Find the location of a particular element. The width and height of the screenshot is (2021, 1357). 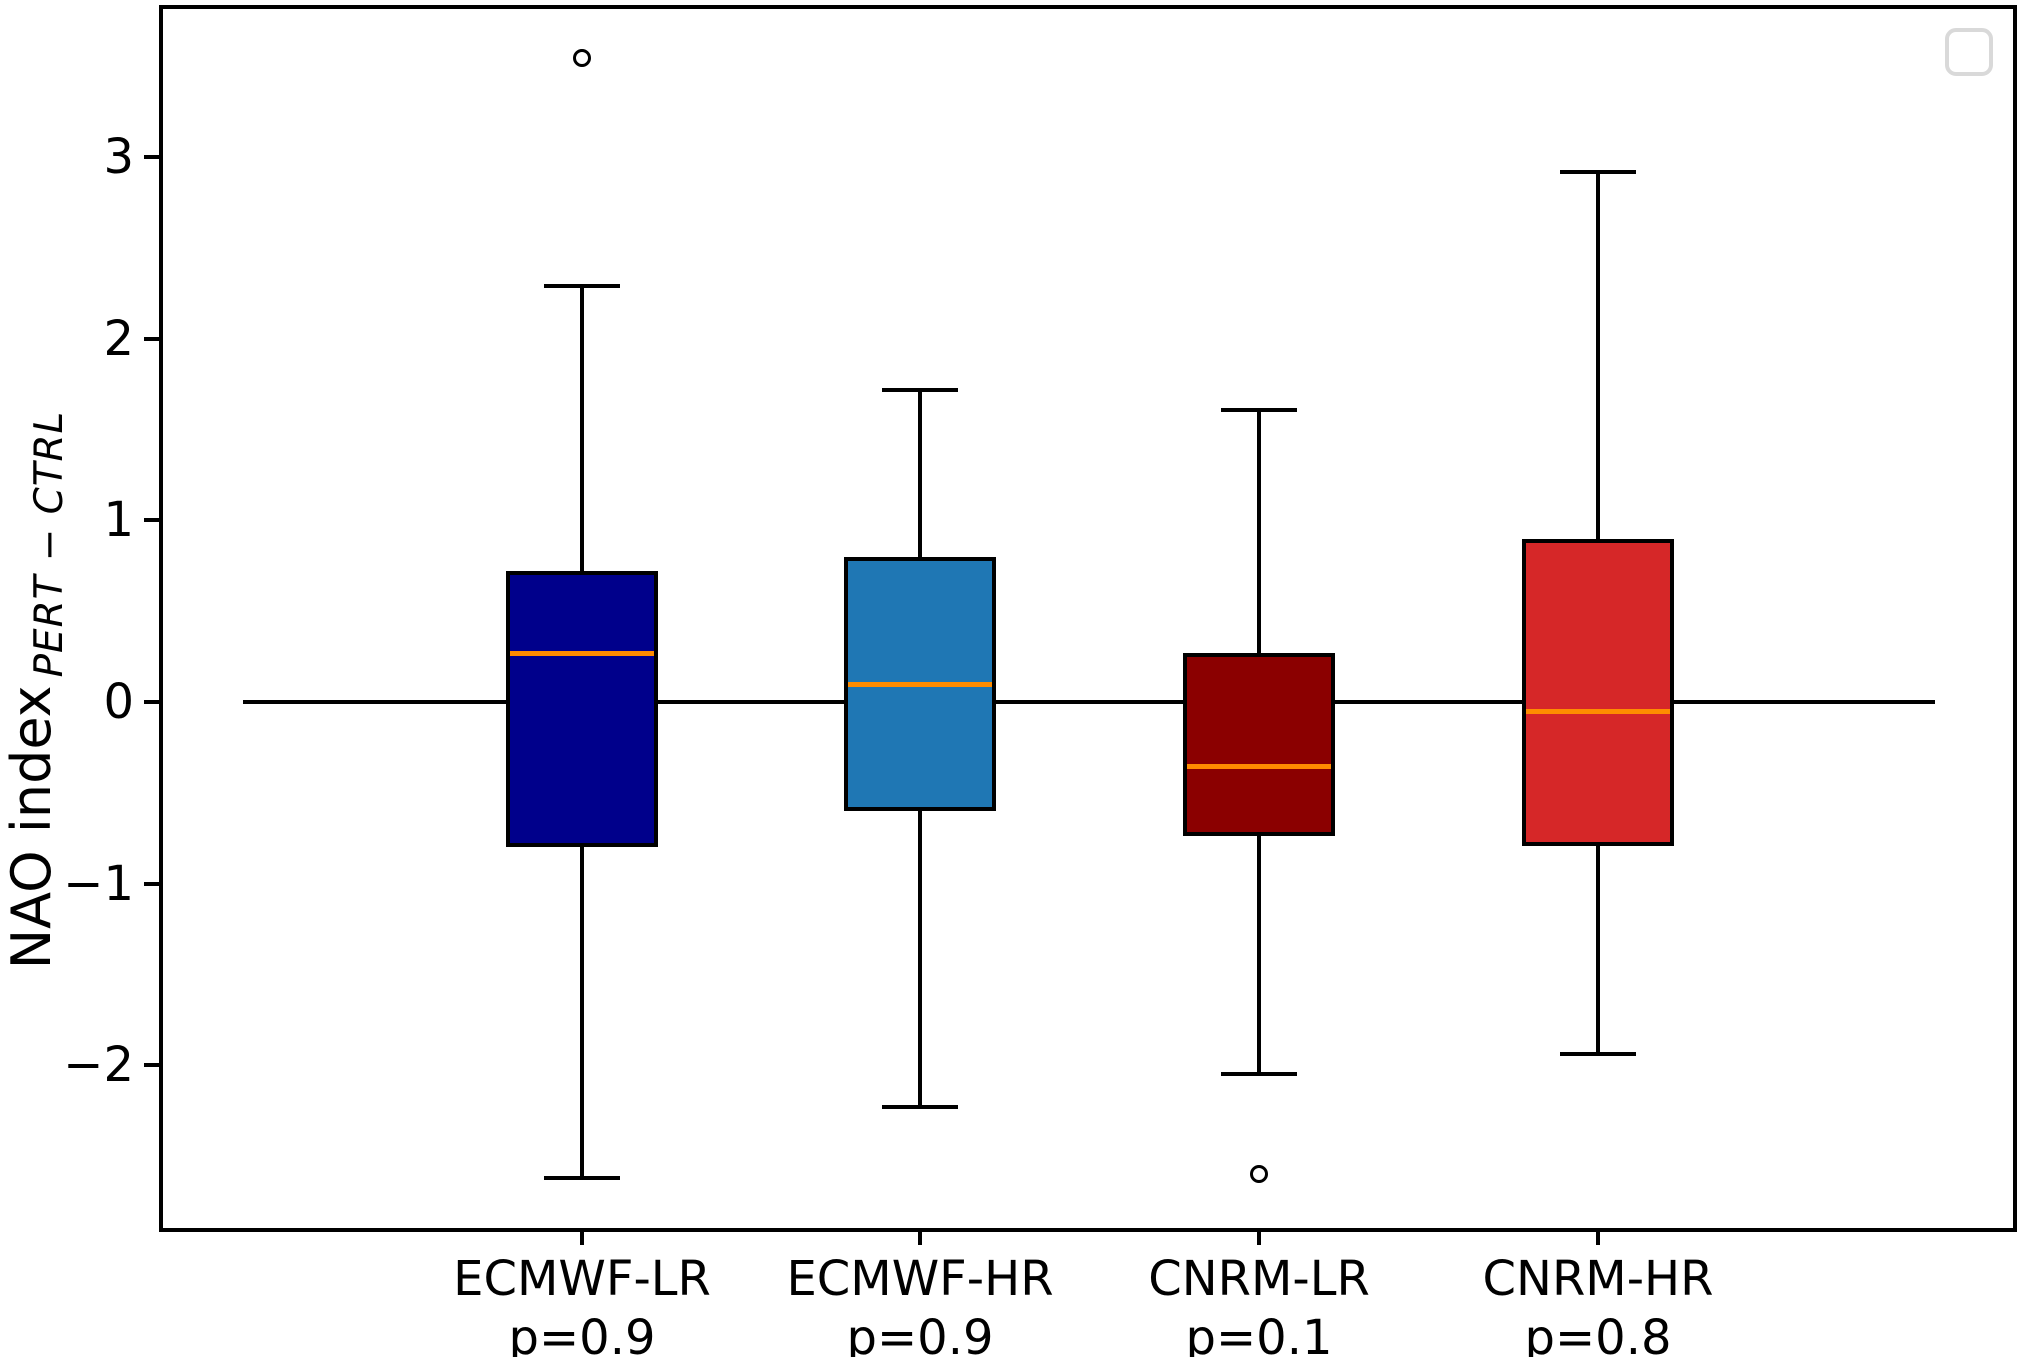

x-tick-label: CNRM-LR p=0.1 is located at coordinates (1259, 1303).